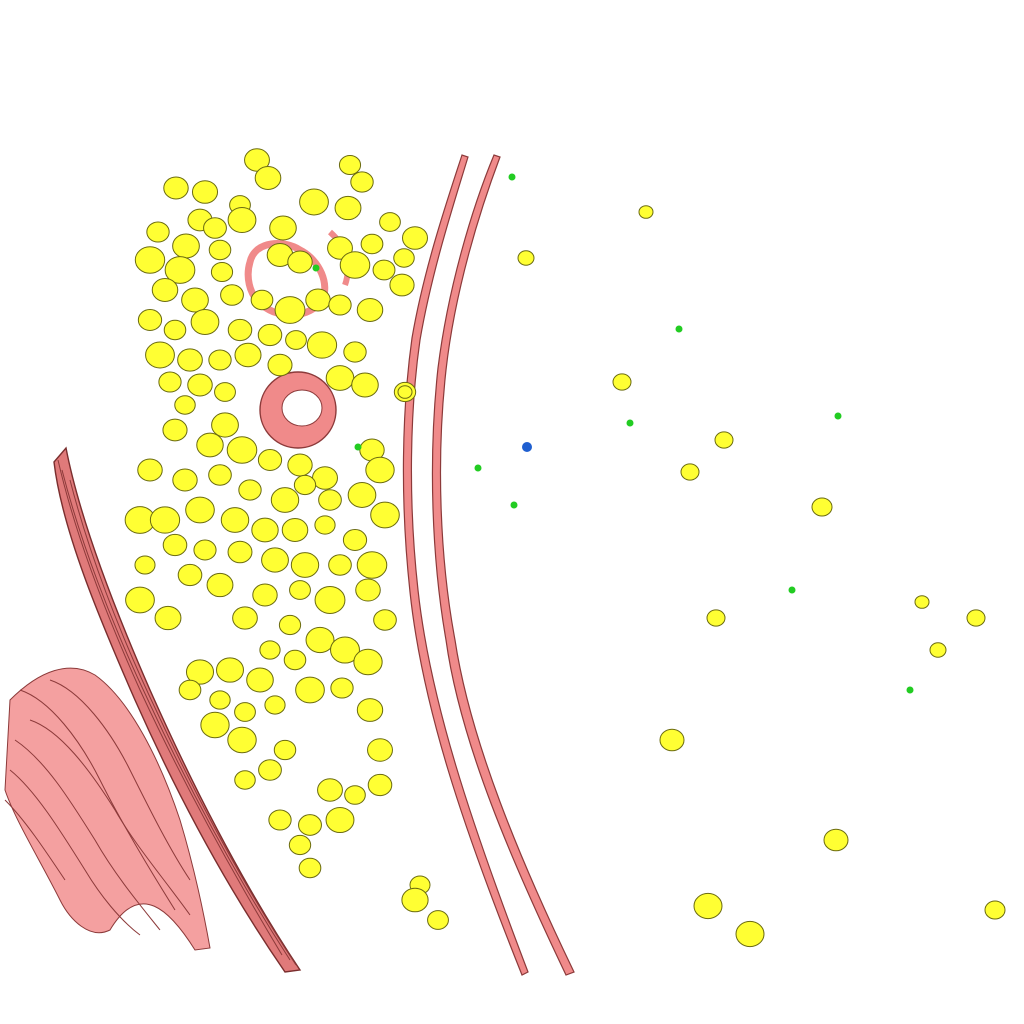  Describe the element at coordinates (503, 565) in the screenshot. I see `membrane-outer-strand` at that location.